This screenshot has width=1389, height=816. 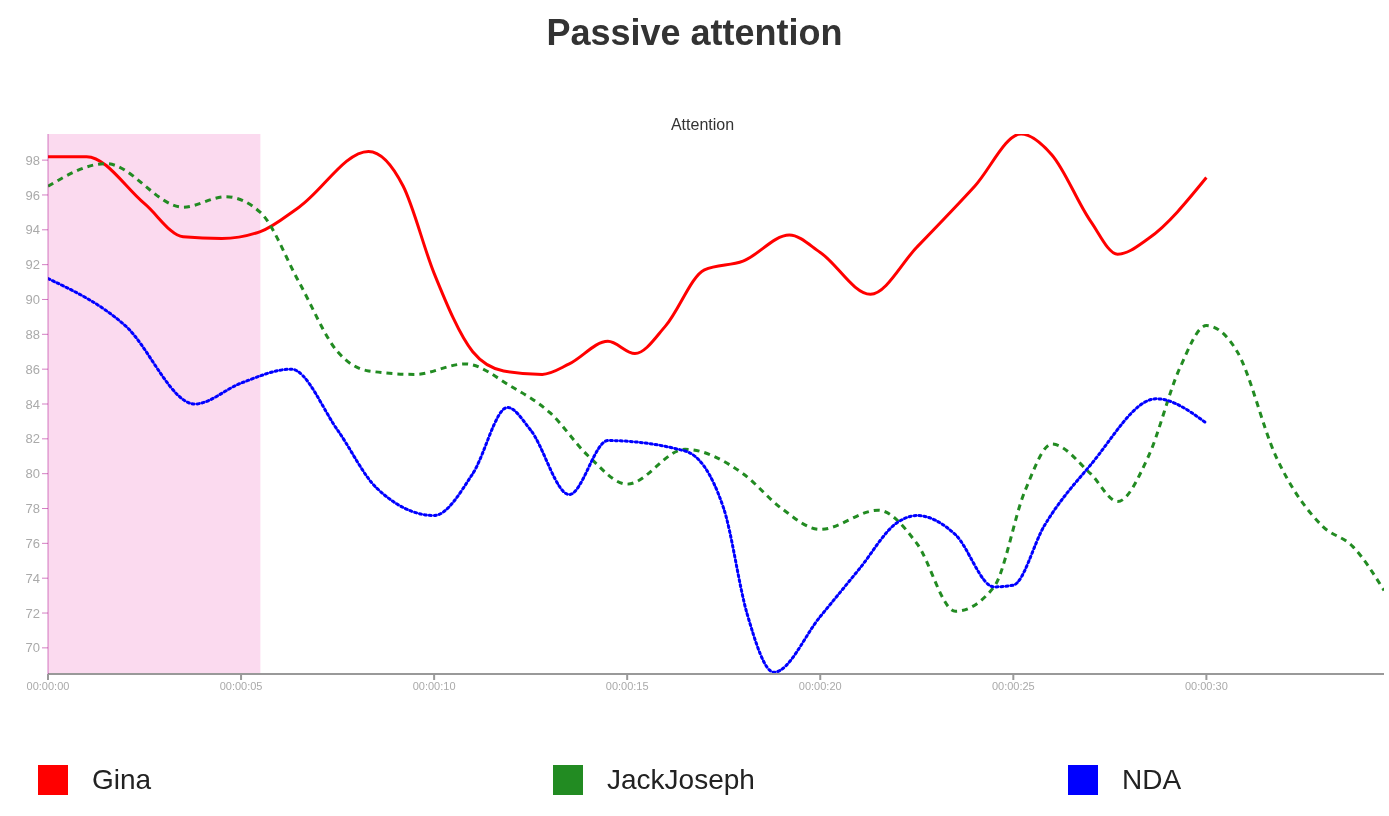 I want to click on y-tick-label: 76, so click(x=32, y=543).